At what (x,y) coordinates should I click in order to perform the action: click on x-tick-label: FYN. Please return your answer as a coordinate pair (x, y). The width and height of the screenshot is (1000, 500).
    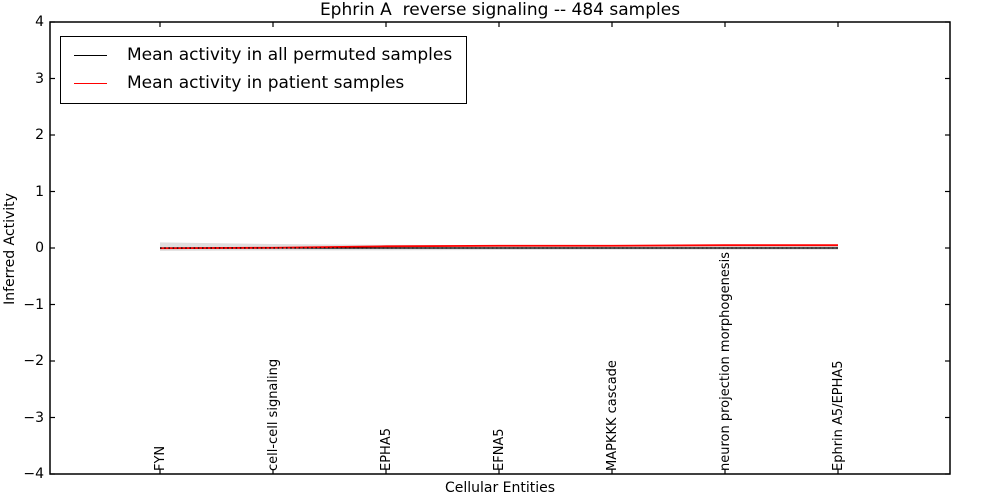
    Looking at the image, I should click on (160, 458).